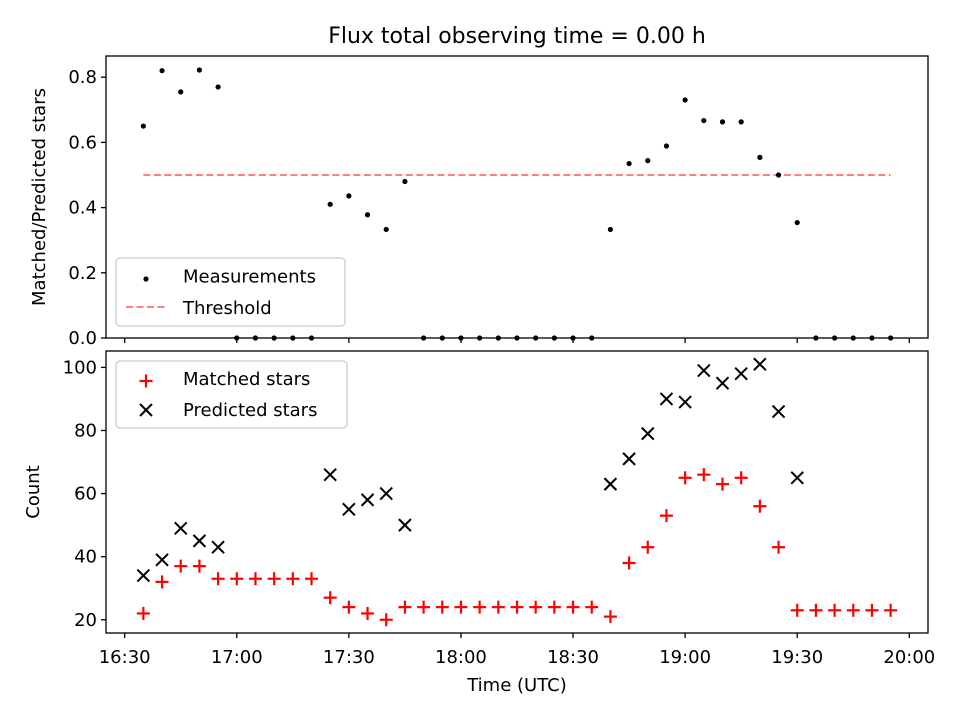 This screenshot has height=720, width=960. I want to click on legend-predicted-marker, so click(146, 410).